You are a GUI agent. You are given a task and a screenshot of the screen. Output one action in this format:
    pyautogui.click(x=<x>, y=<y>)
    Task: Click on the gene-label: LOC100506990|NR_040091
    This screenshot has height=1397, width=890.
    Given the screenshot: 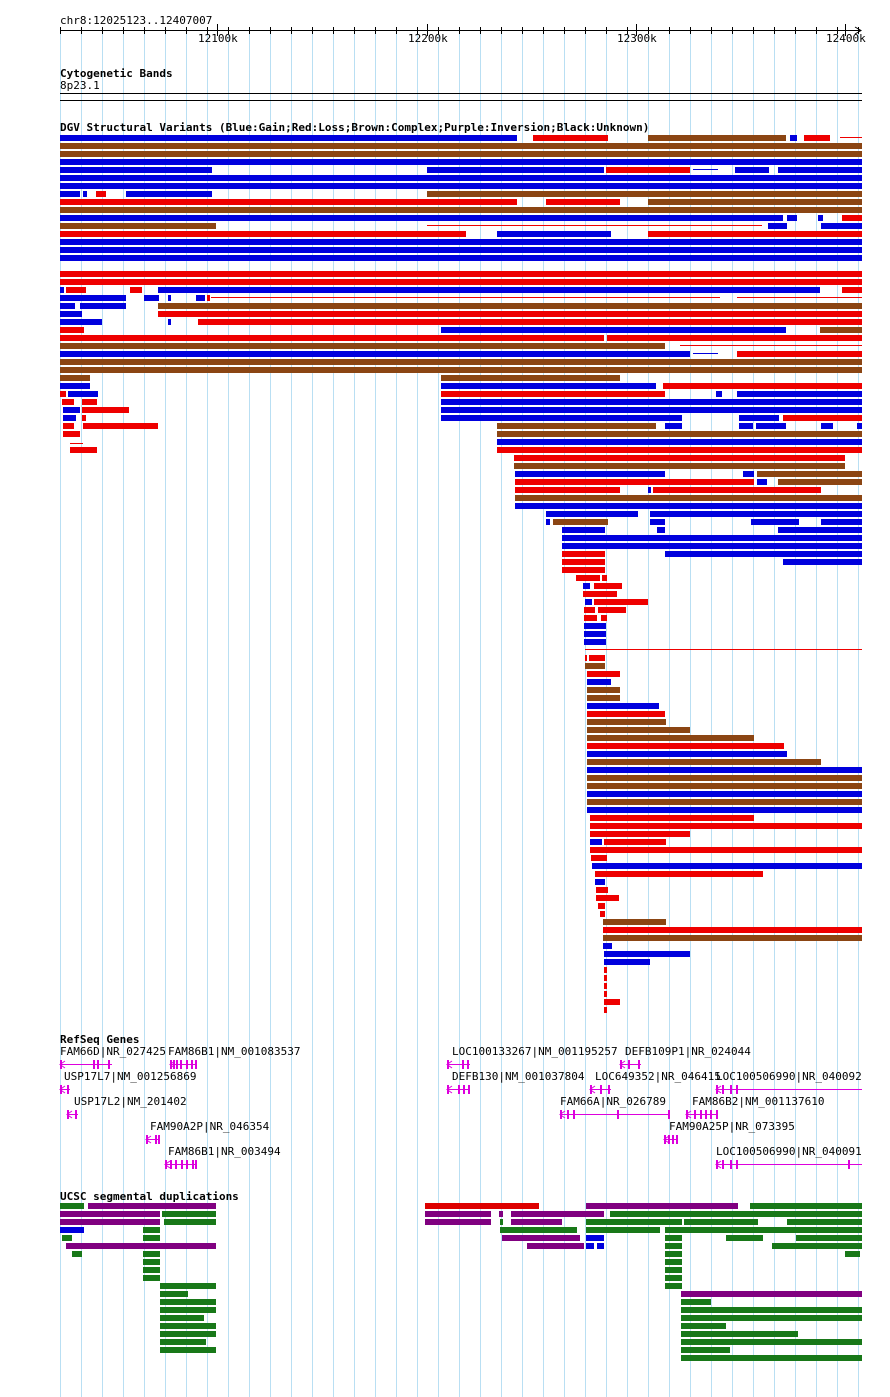 What is the action you would take?
    pyautogui.click(x=789, y=1151)
    